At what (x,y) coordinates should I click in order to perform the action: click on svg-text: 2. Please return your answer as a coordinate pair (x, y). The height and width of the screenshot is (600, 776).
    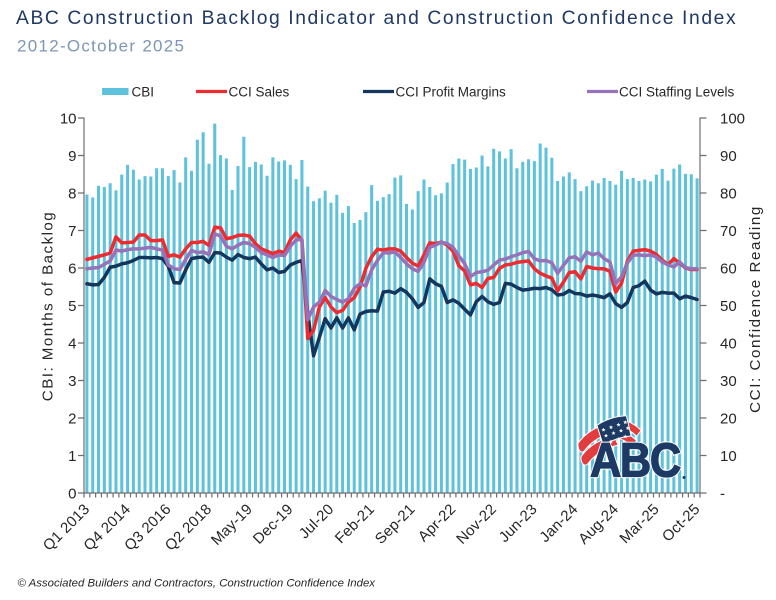
    Looking at the image, I should click on (72, 418).